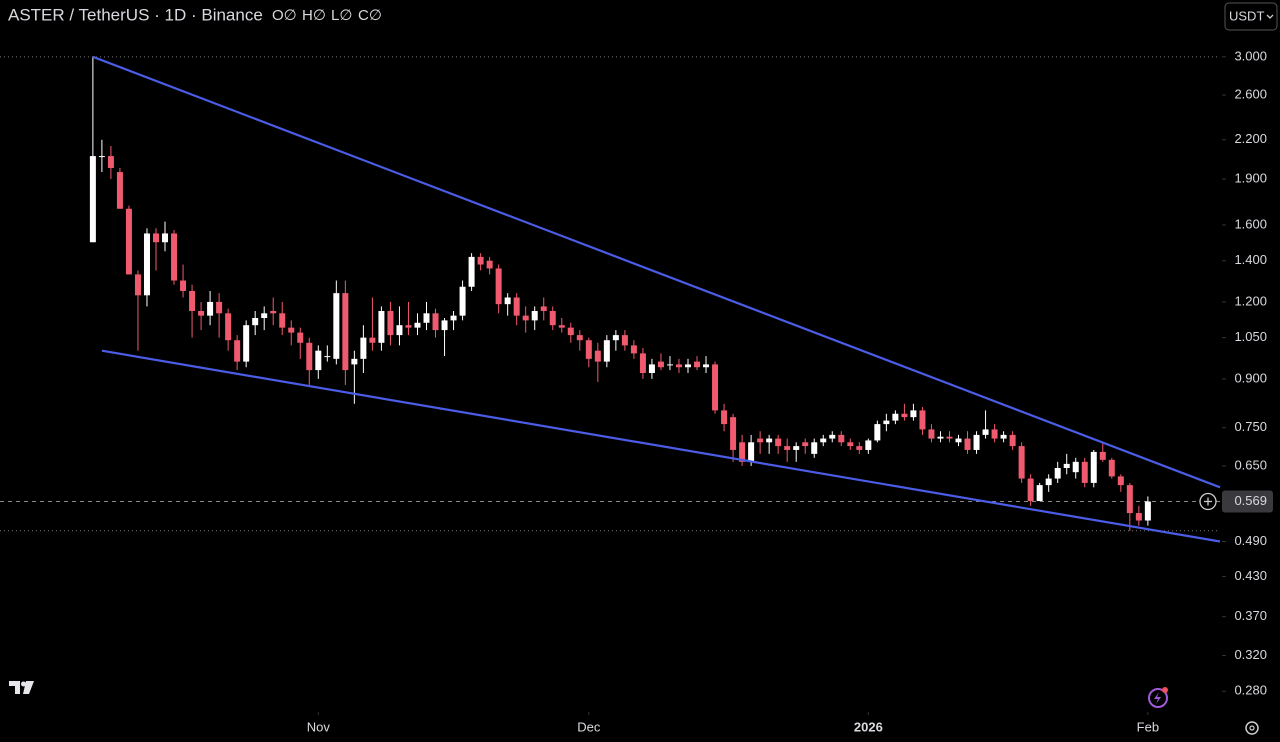 The width and height of the screenshot is (1280, 742). What do you see at coordinates (314, 15) in the screenshot?
I see `legend-high: H∅` at bounding box center [314, 15].